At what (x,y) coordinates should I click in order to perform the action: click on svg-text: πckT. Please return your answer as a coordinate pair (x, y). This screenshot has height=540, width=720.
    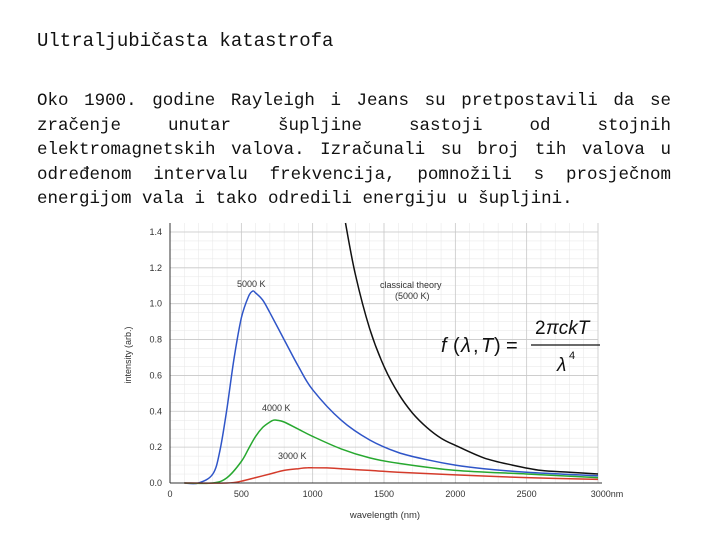
    Looking at the image, I should click on (568, 328).